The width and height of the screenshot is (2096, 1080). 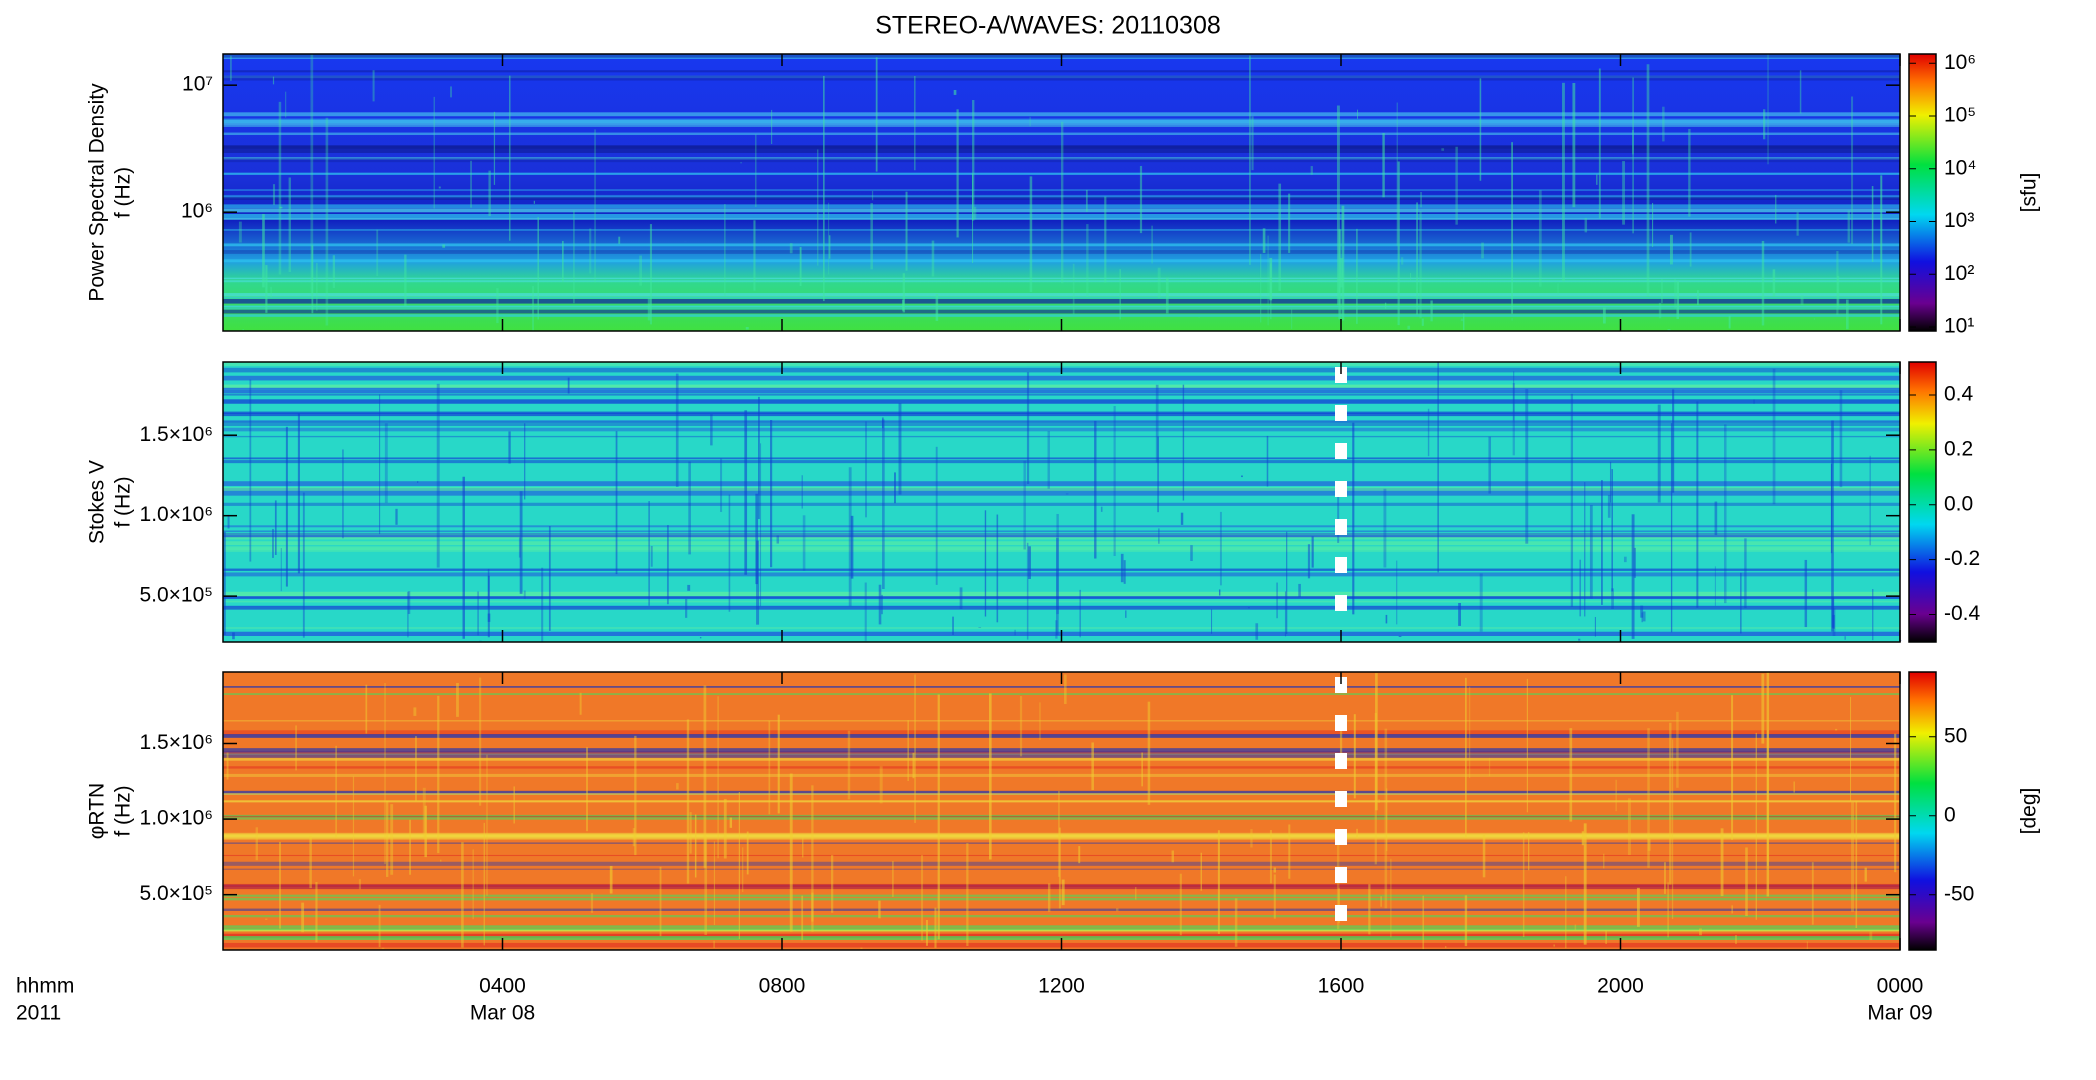 What do you see at coordinates (1922, 192) in the screenshot?
I see `colorbar` at bounding box center [1922, 192].